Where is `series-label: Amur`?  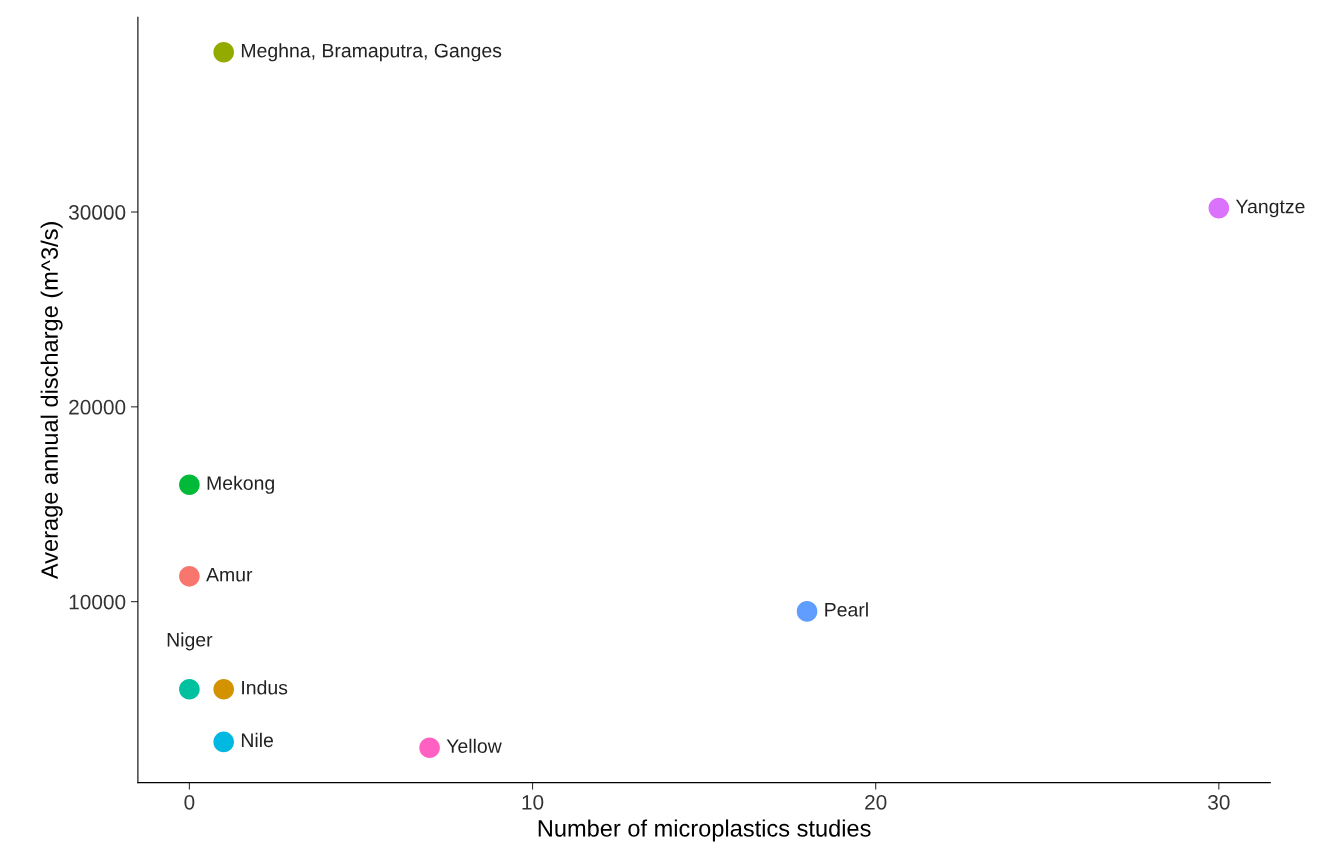 series-label: Amur is located at coordinates (229, 574).